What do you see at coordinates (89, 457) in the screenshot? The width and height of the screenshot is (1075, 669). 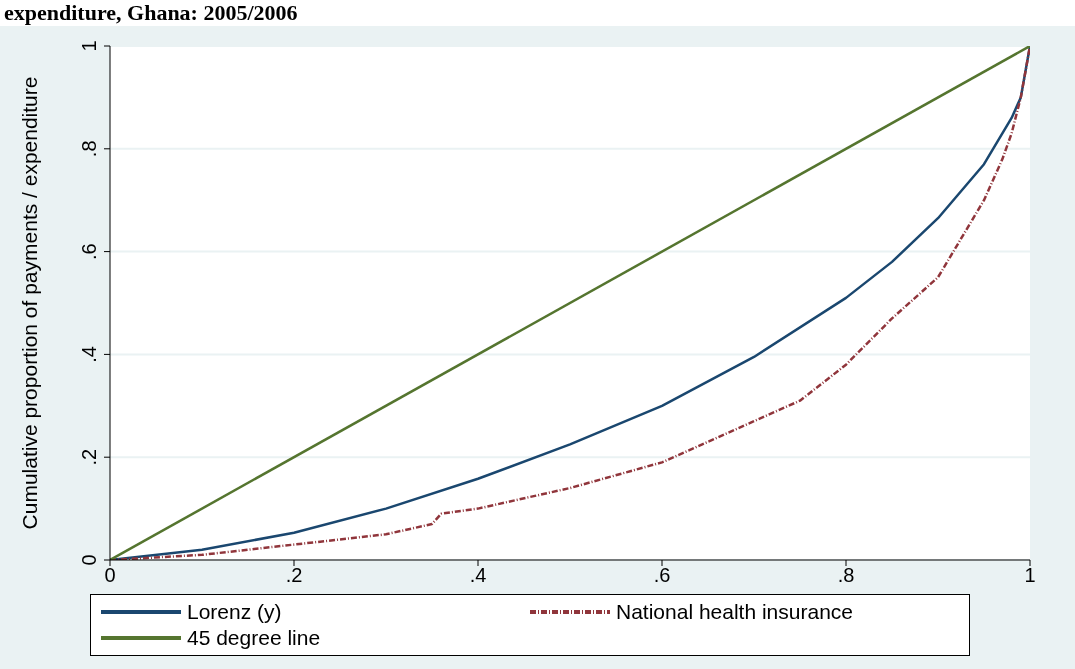 I see `y-tick-label: .2` at bounding box center [89, 457].